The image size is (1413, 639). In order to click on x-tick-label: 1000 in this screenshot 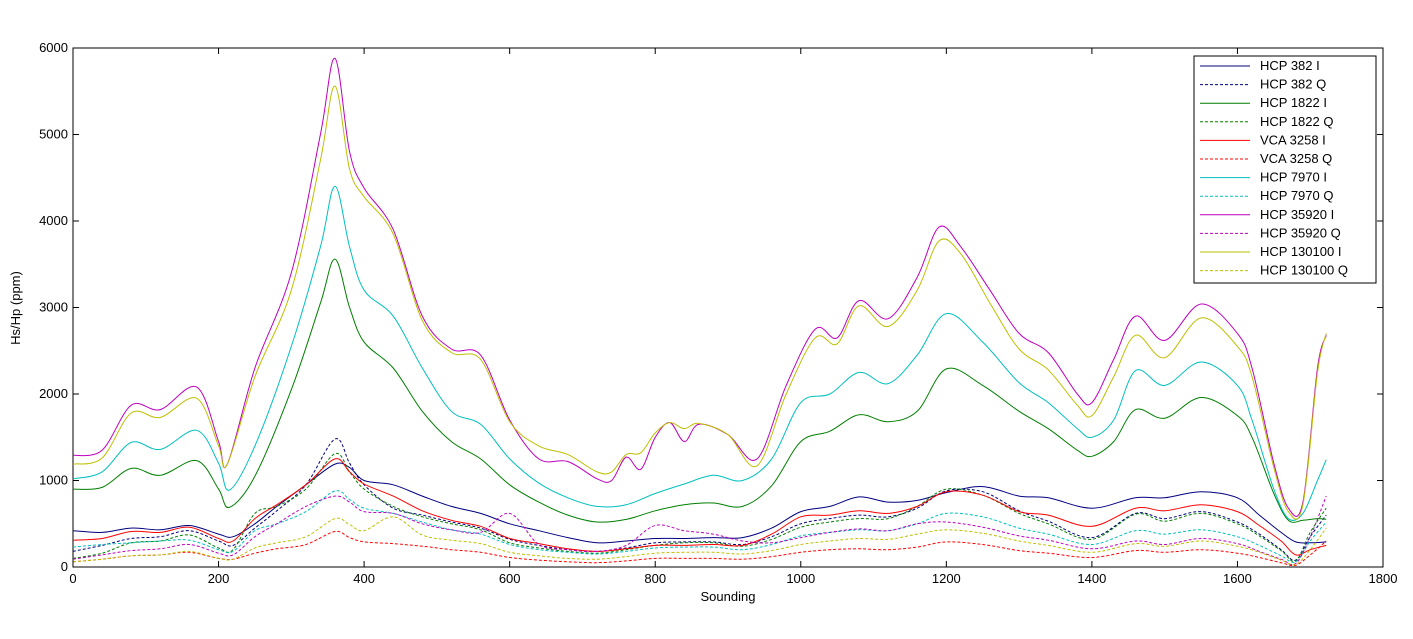, I will do `click(800, 578)`.